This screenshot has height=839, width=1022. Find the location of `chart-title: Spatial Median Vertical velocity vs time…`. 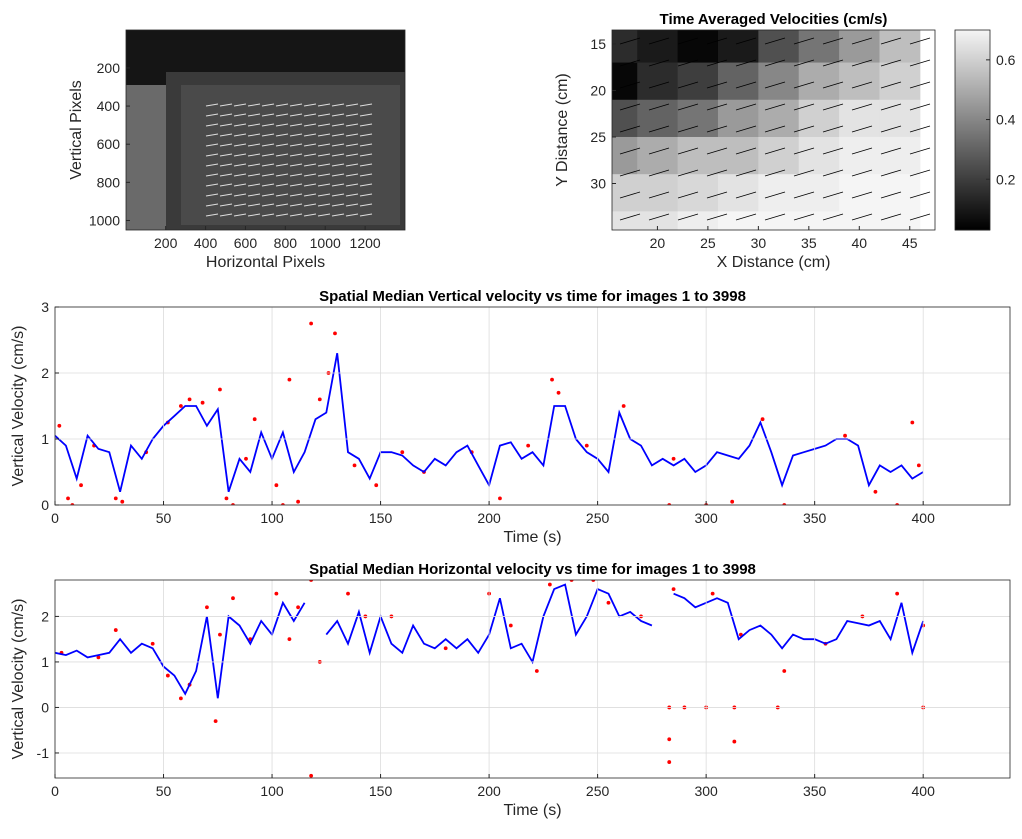

chart-title: Spatial Median Vertical velocity vs time… is located at coordinates (532, 296).